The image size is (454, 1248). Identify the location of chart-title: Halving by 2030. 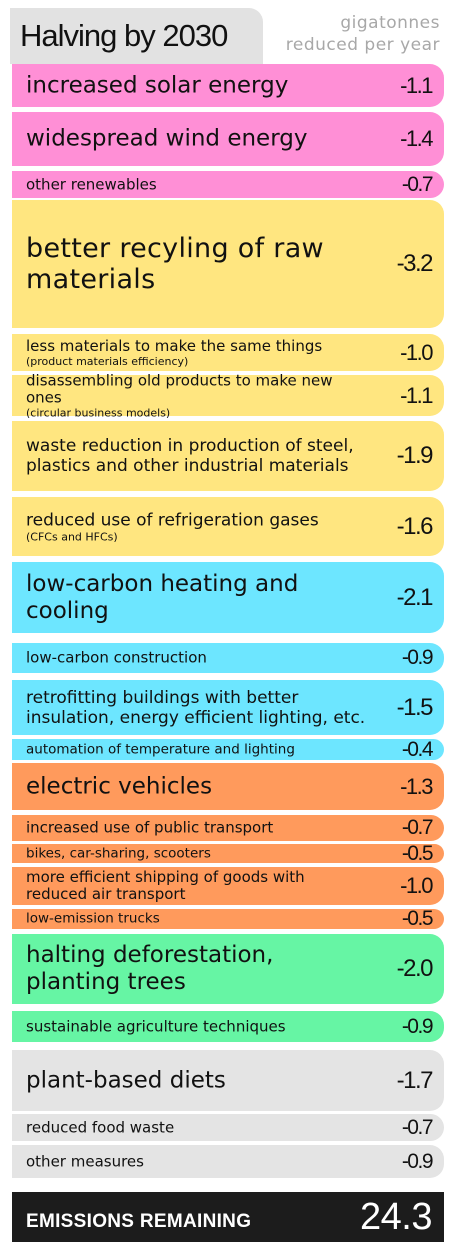
(124, 35).